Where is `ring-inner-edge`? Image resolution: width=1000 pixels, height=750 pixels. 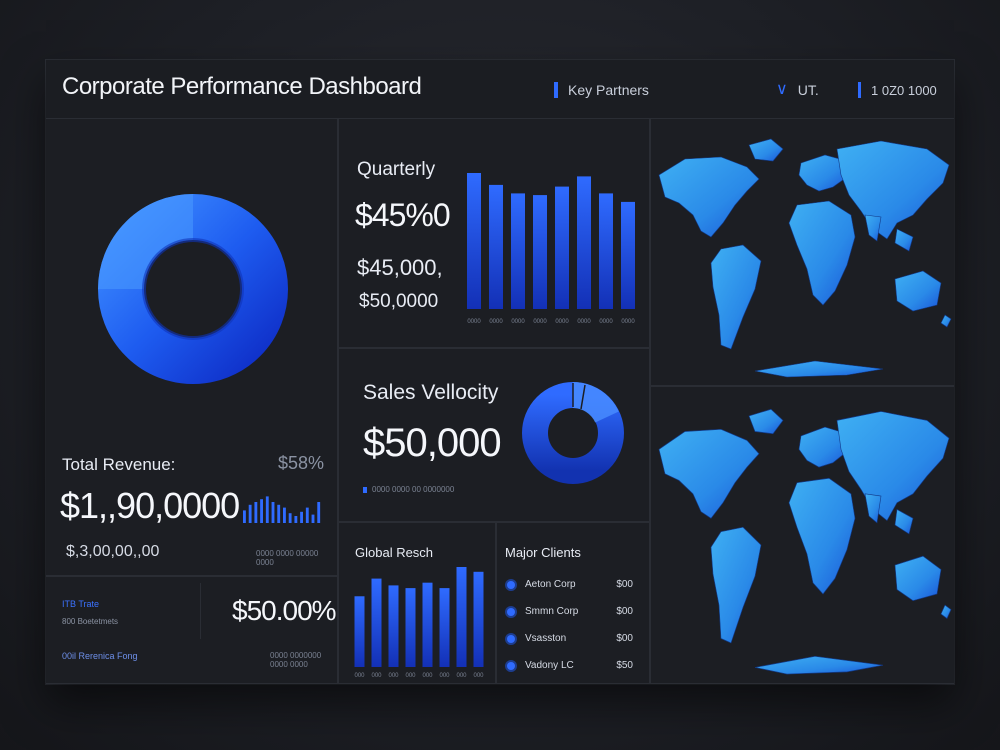 ring-inner-edge is located at coordinates (193, 289).